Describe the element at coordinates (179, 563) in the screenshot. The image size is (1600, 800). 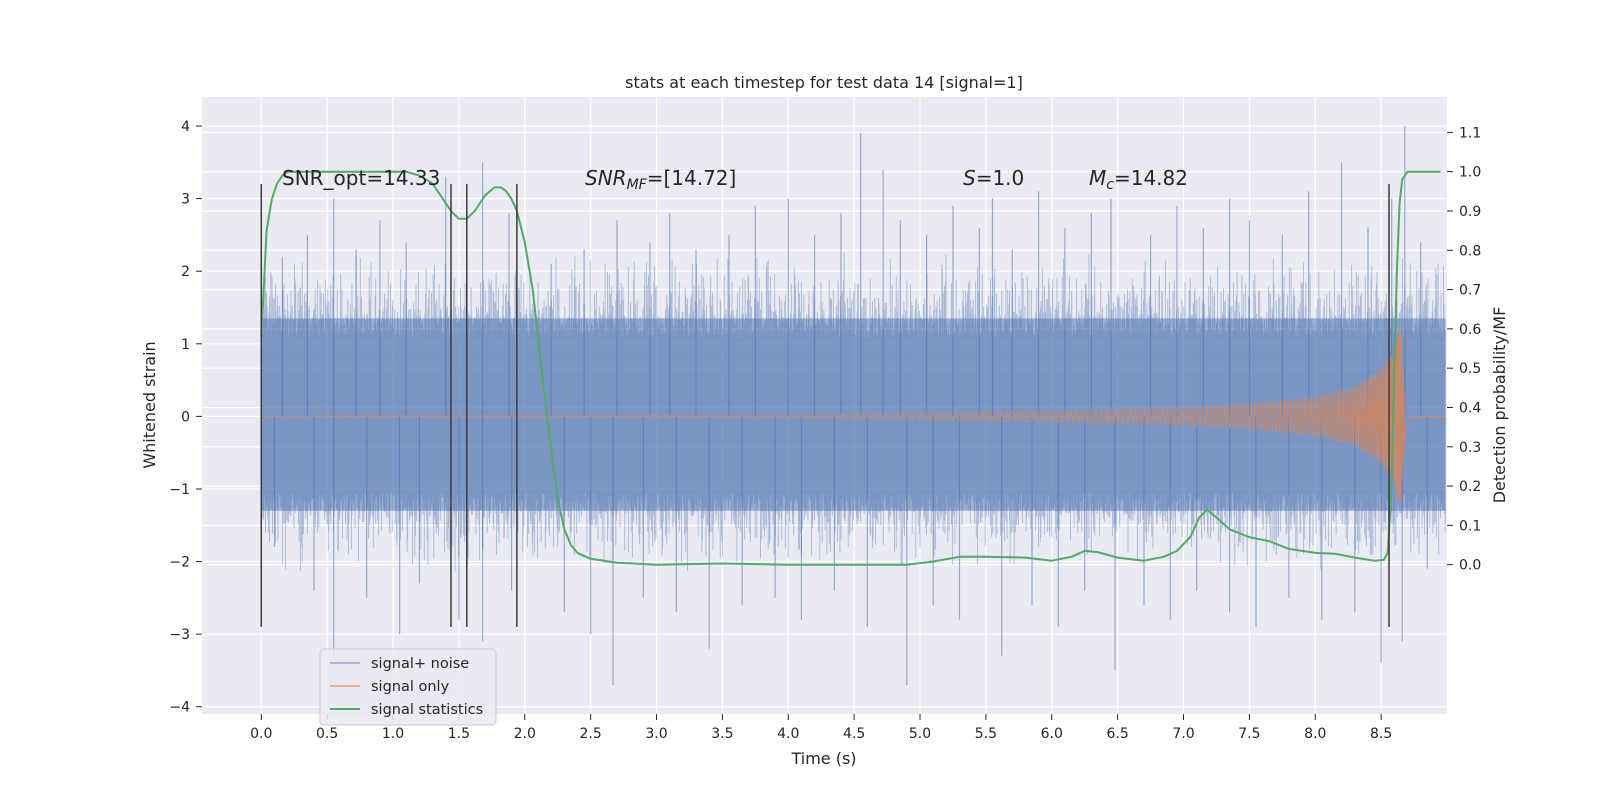
I see `y-tick-label: −2` at that location.